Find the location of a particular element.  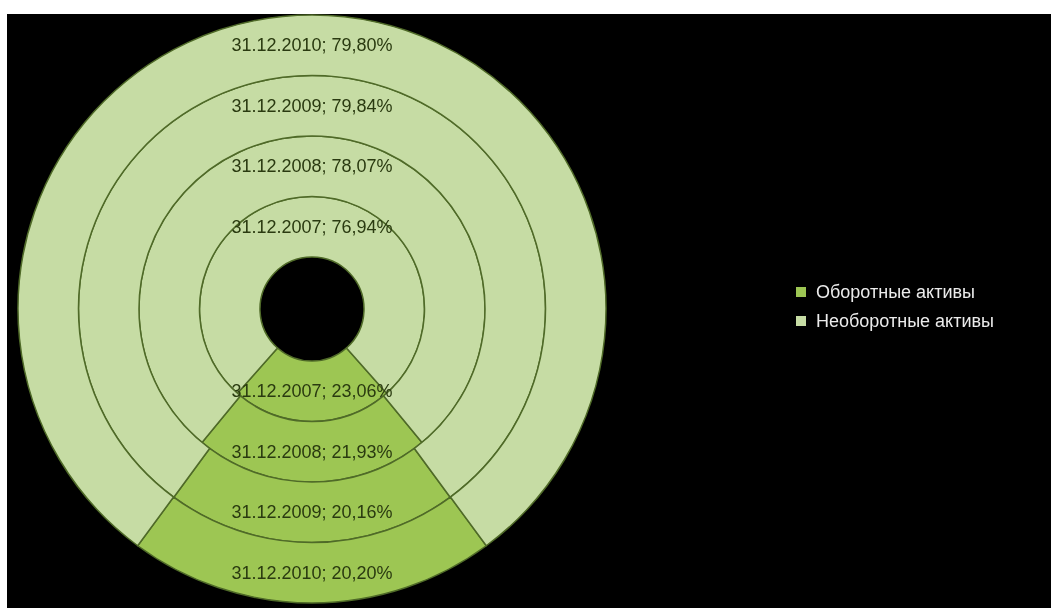

data-label: 31.12.2007; 76,94% is located at coordinates (312, 226).